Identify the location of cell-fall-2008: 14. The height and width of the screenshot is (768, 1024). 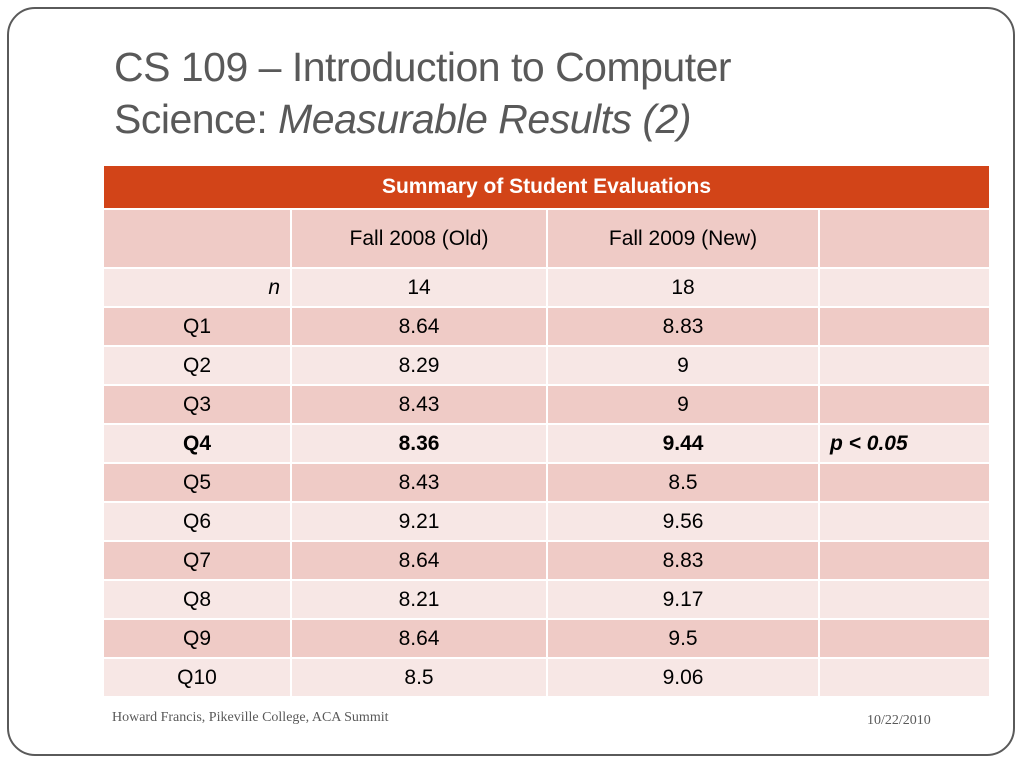
(419, 287).